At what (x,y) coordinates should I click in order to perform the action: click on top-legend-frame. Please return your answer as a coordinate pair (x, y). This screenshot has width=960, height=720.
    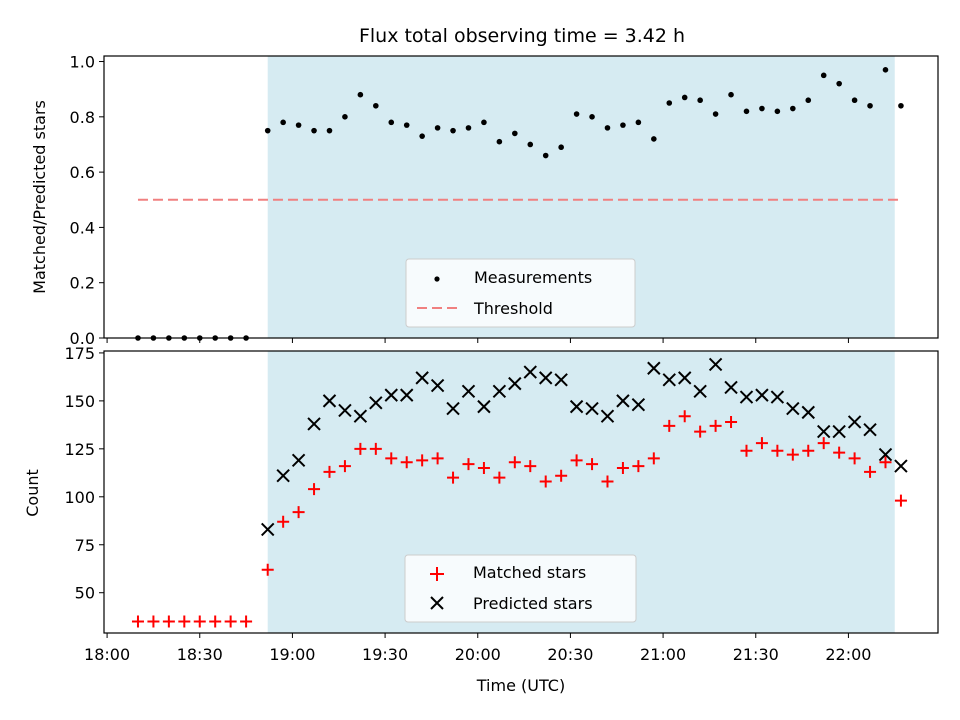
    Looking at the image, I should click on (520, 293).